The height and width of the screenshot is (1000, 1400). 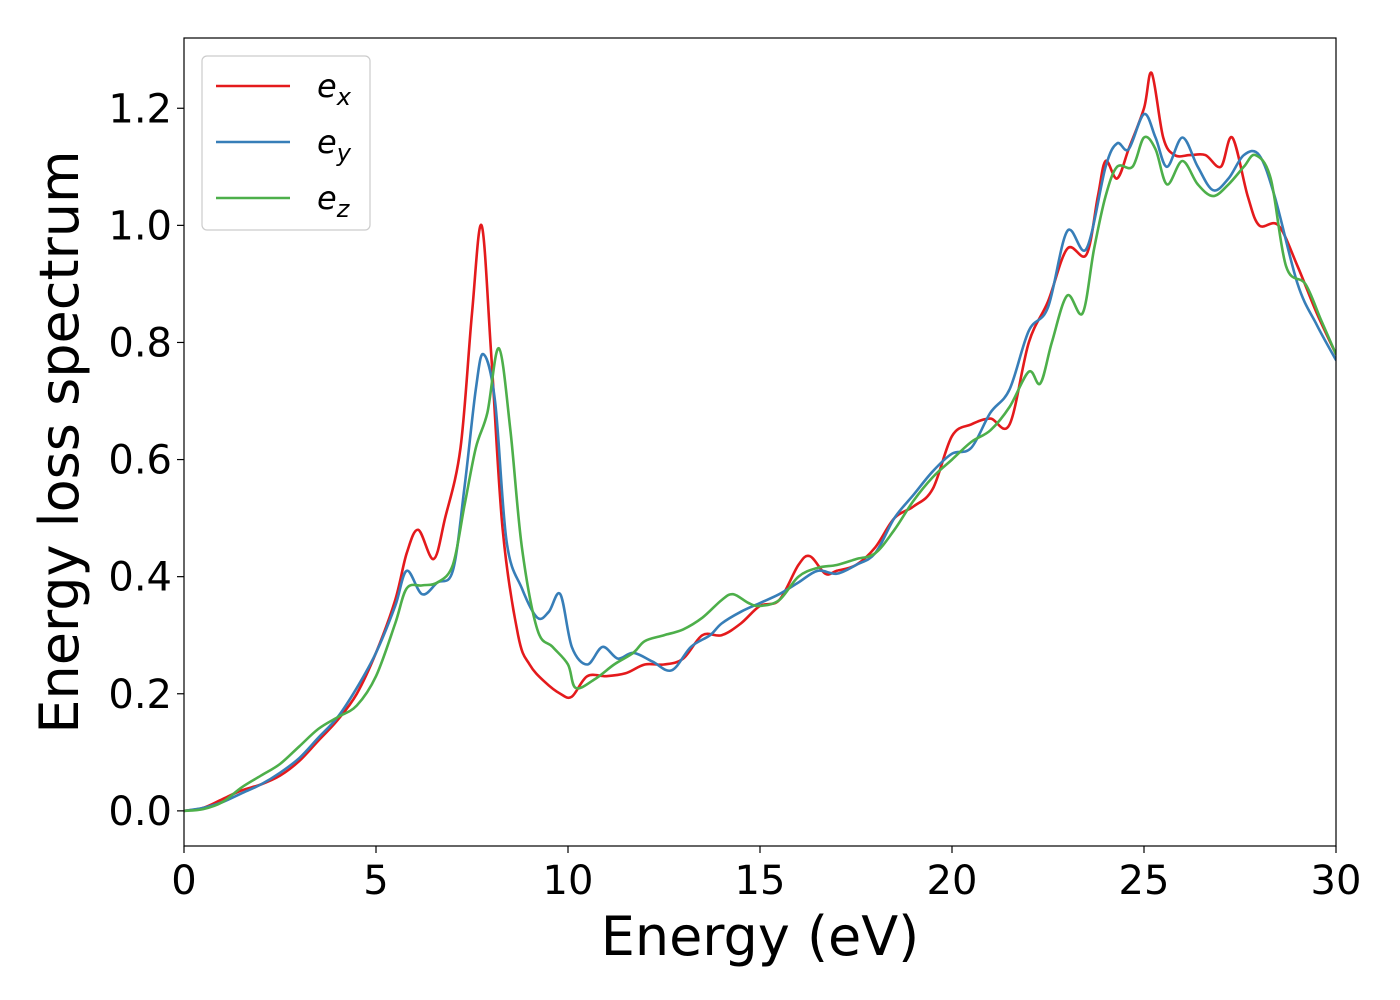 What do you see at coordinates (140, 109) in the screenshot?
I see `y-tick-label: 1.2` at bounding box center [140, 109].